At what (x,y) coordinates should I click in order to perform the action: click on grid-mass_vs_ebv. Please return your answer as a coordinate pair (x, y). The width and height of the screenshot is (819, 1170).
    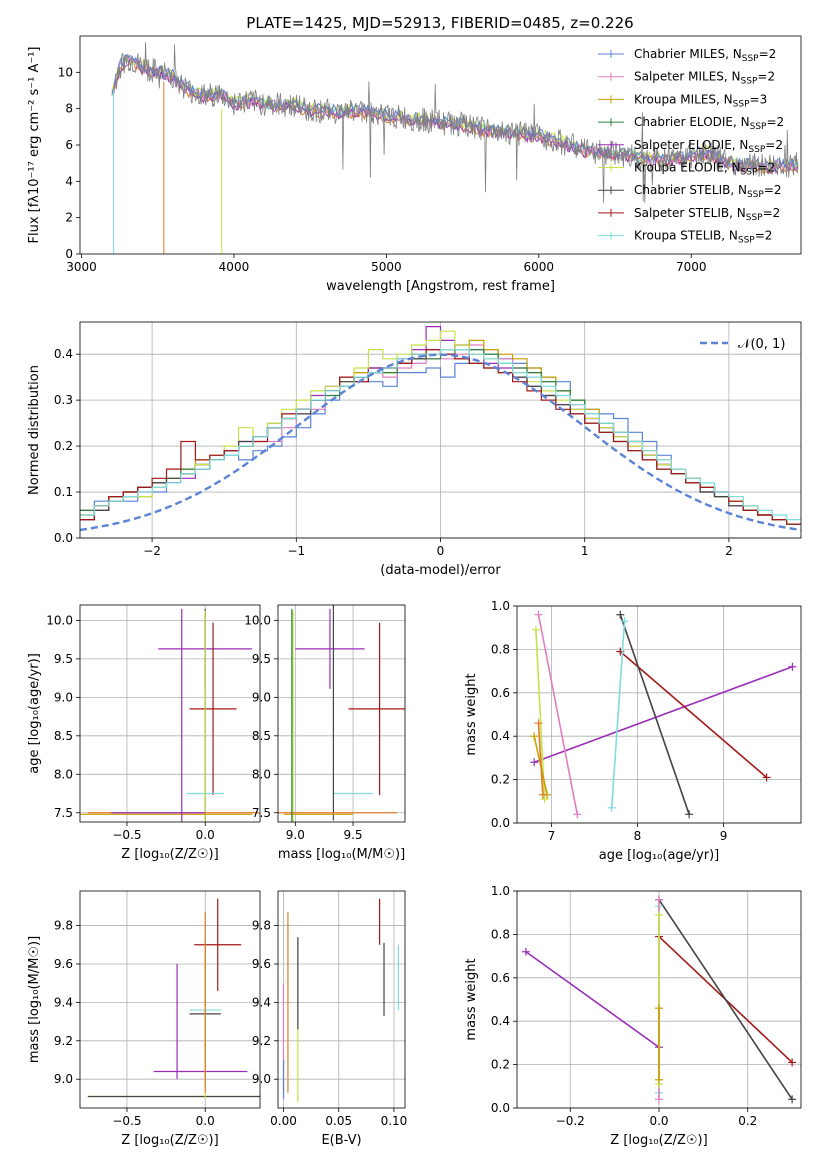
    Looking at the image, I should click on (341, 999).